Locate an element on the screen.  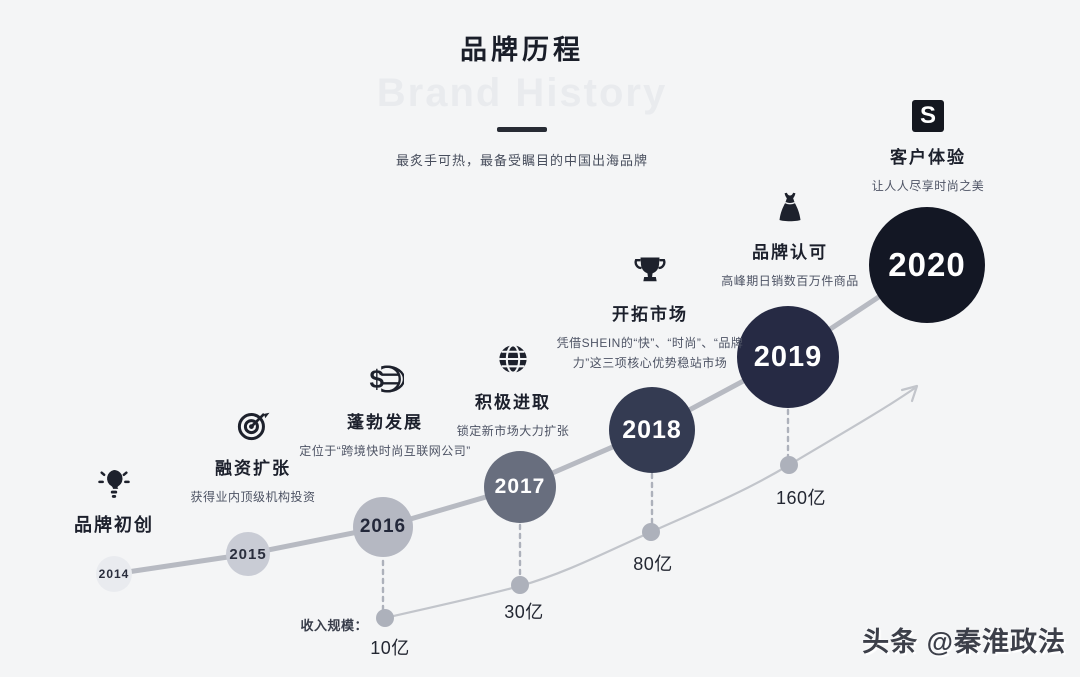
year-node-2014: 2014 is located at coordinates (114, 574).